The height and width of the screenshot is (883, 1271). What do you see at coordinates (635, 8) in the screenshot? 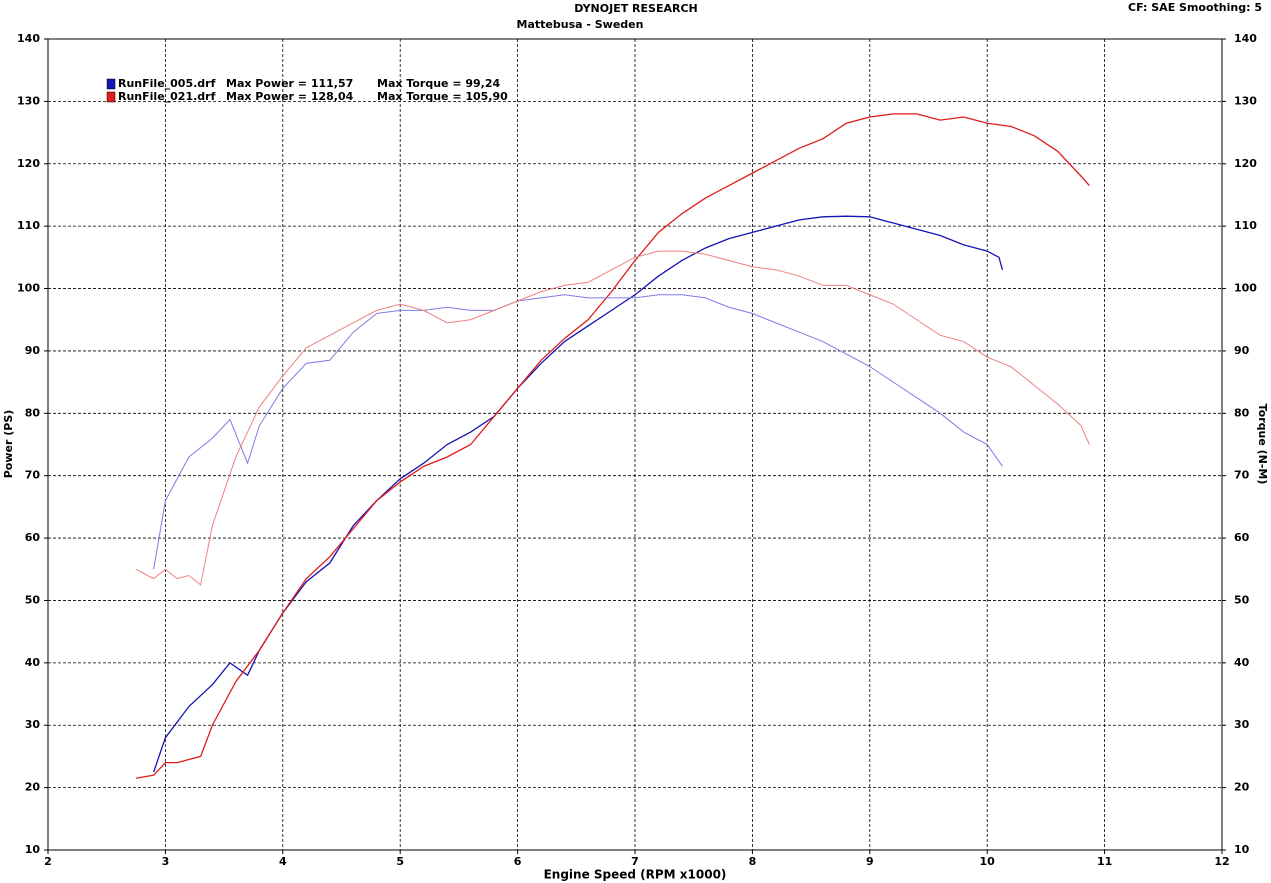
I see `chart-title: DYNOJET RESEARCH` at bounding box center [635, 8].